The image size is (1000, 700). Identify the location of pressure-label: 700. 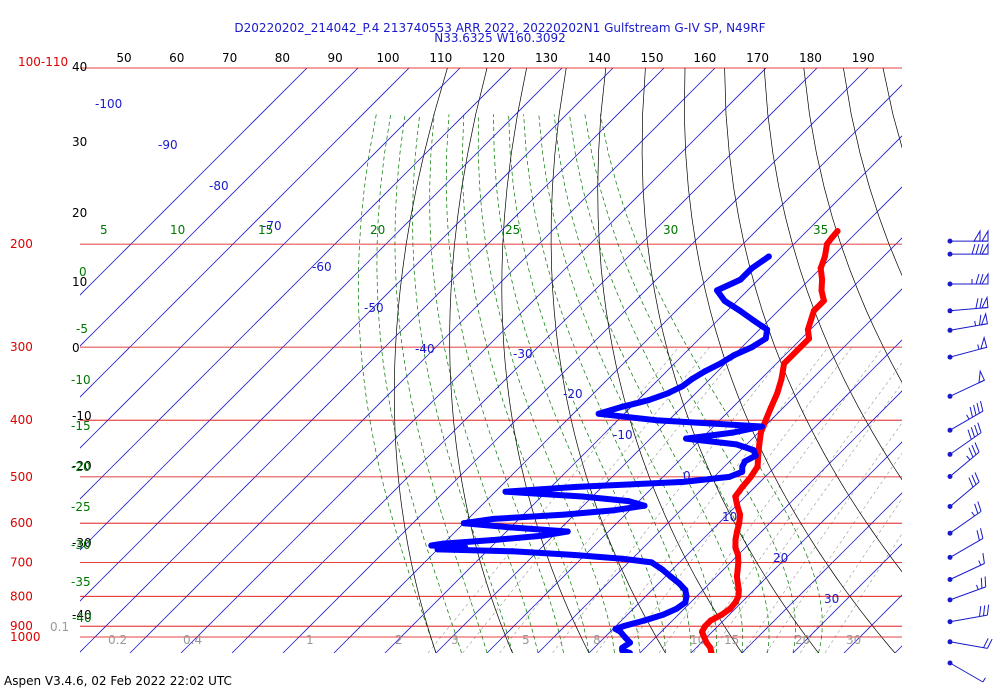
(21, 562).